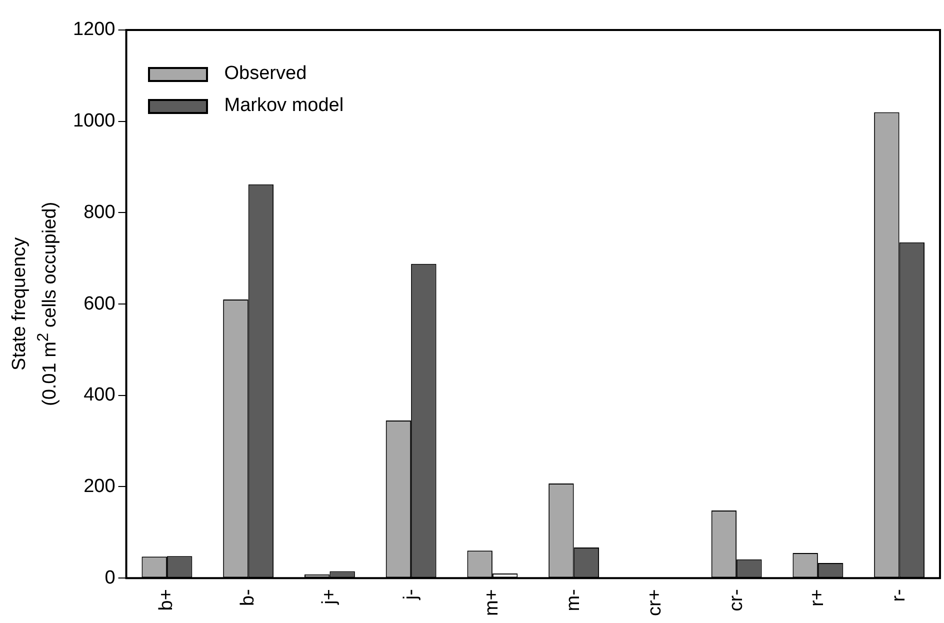 The image size is (944, 623). What do you see at coordinates (736, 600) in the screenshot?
I see `x-tick-label: cr-` at bounding box center [736, 600].